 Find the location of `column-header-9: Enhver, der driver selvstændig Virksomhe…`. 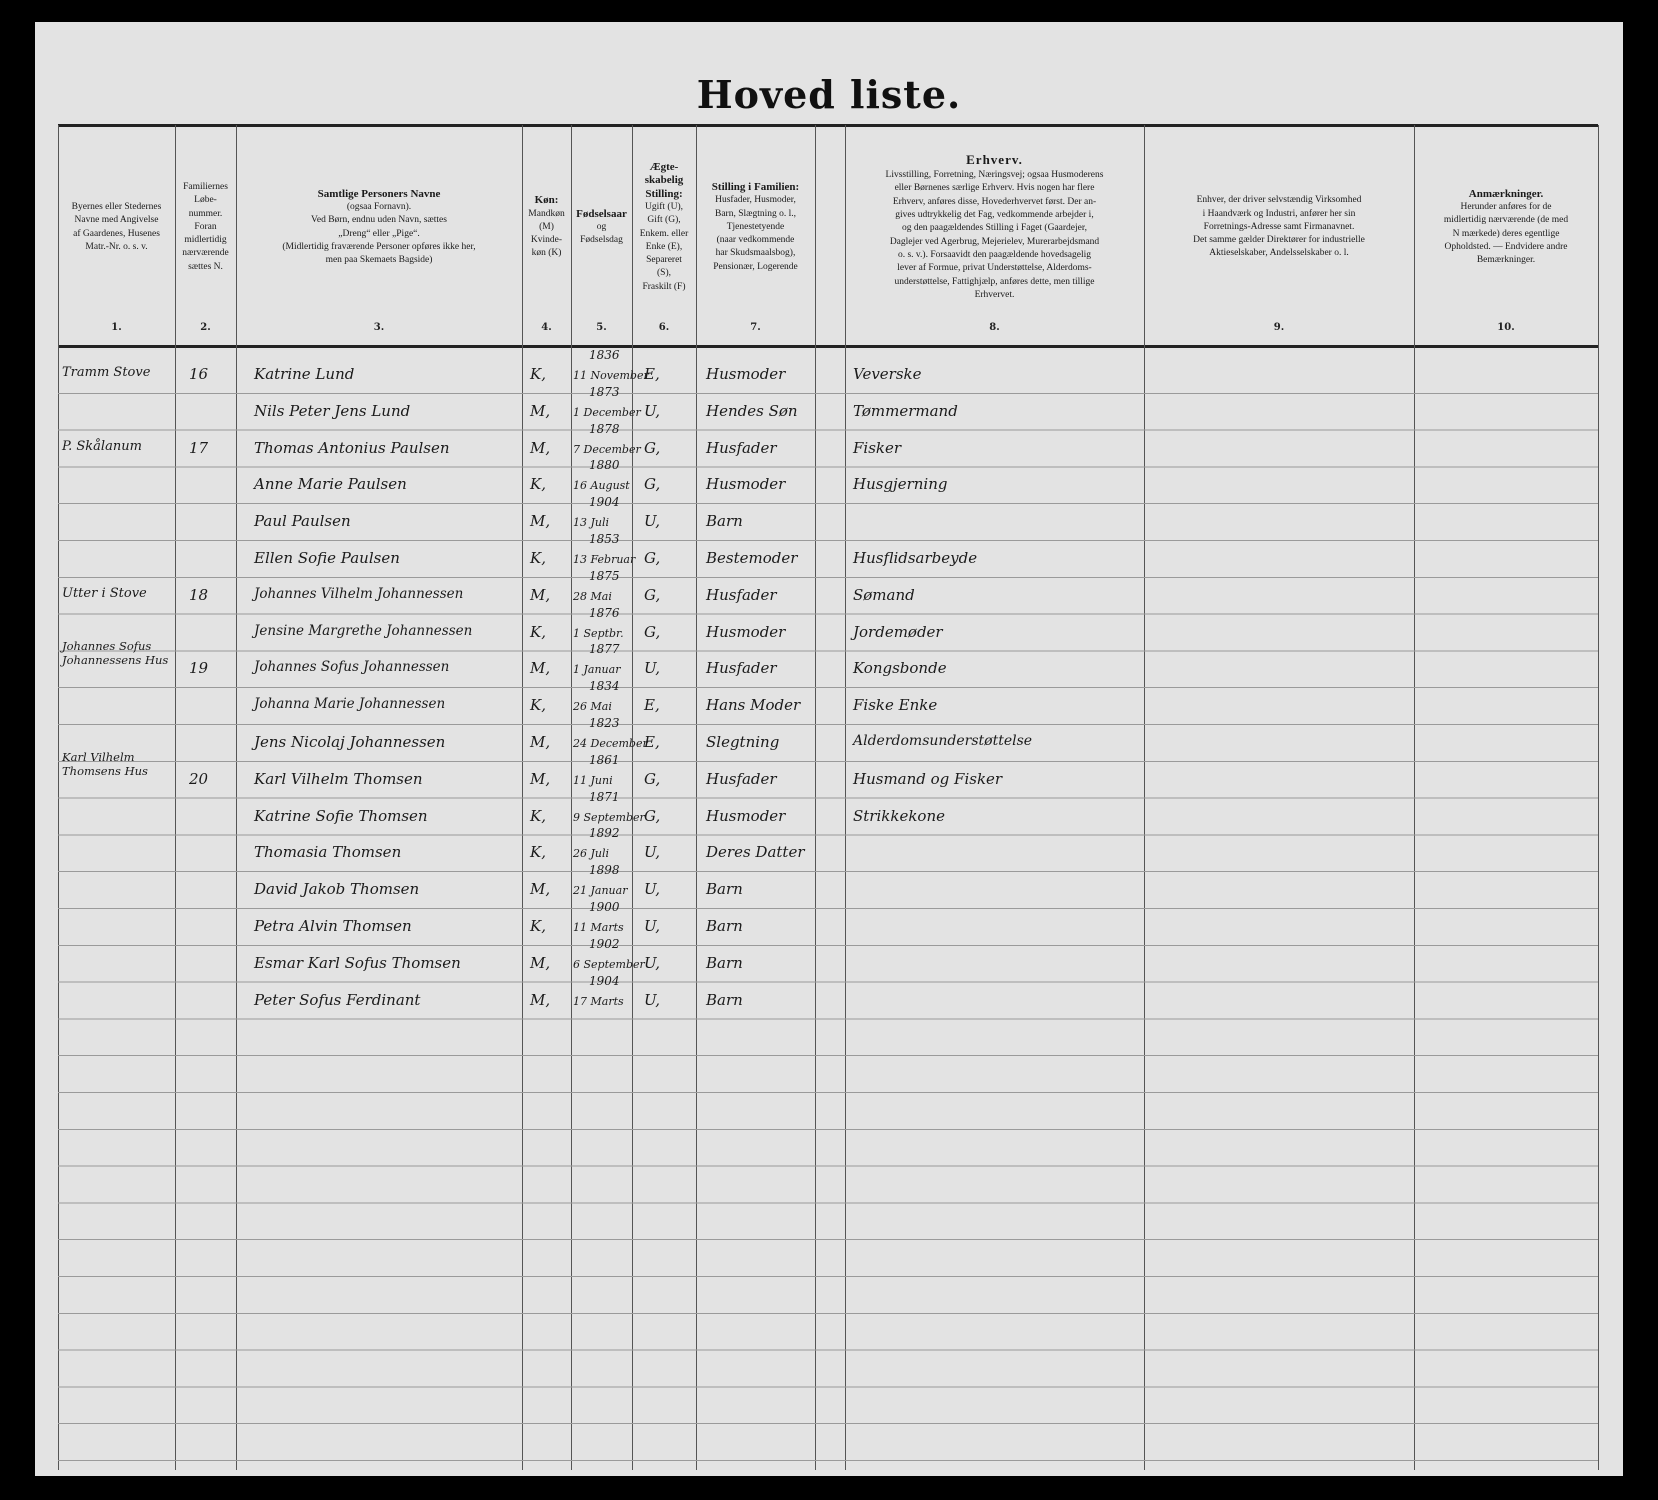

column-header-9: Enhver, der driver selvstændig Virksomhe… is located at coordinates (1279, 227).